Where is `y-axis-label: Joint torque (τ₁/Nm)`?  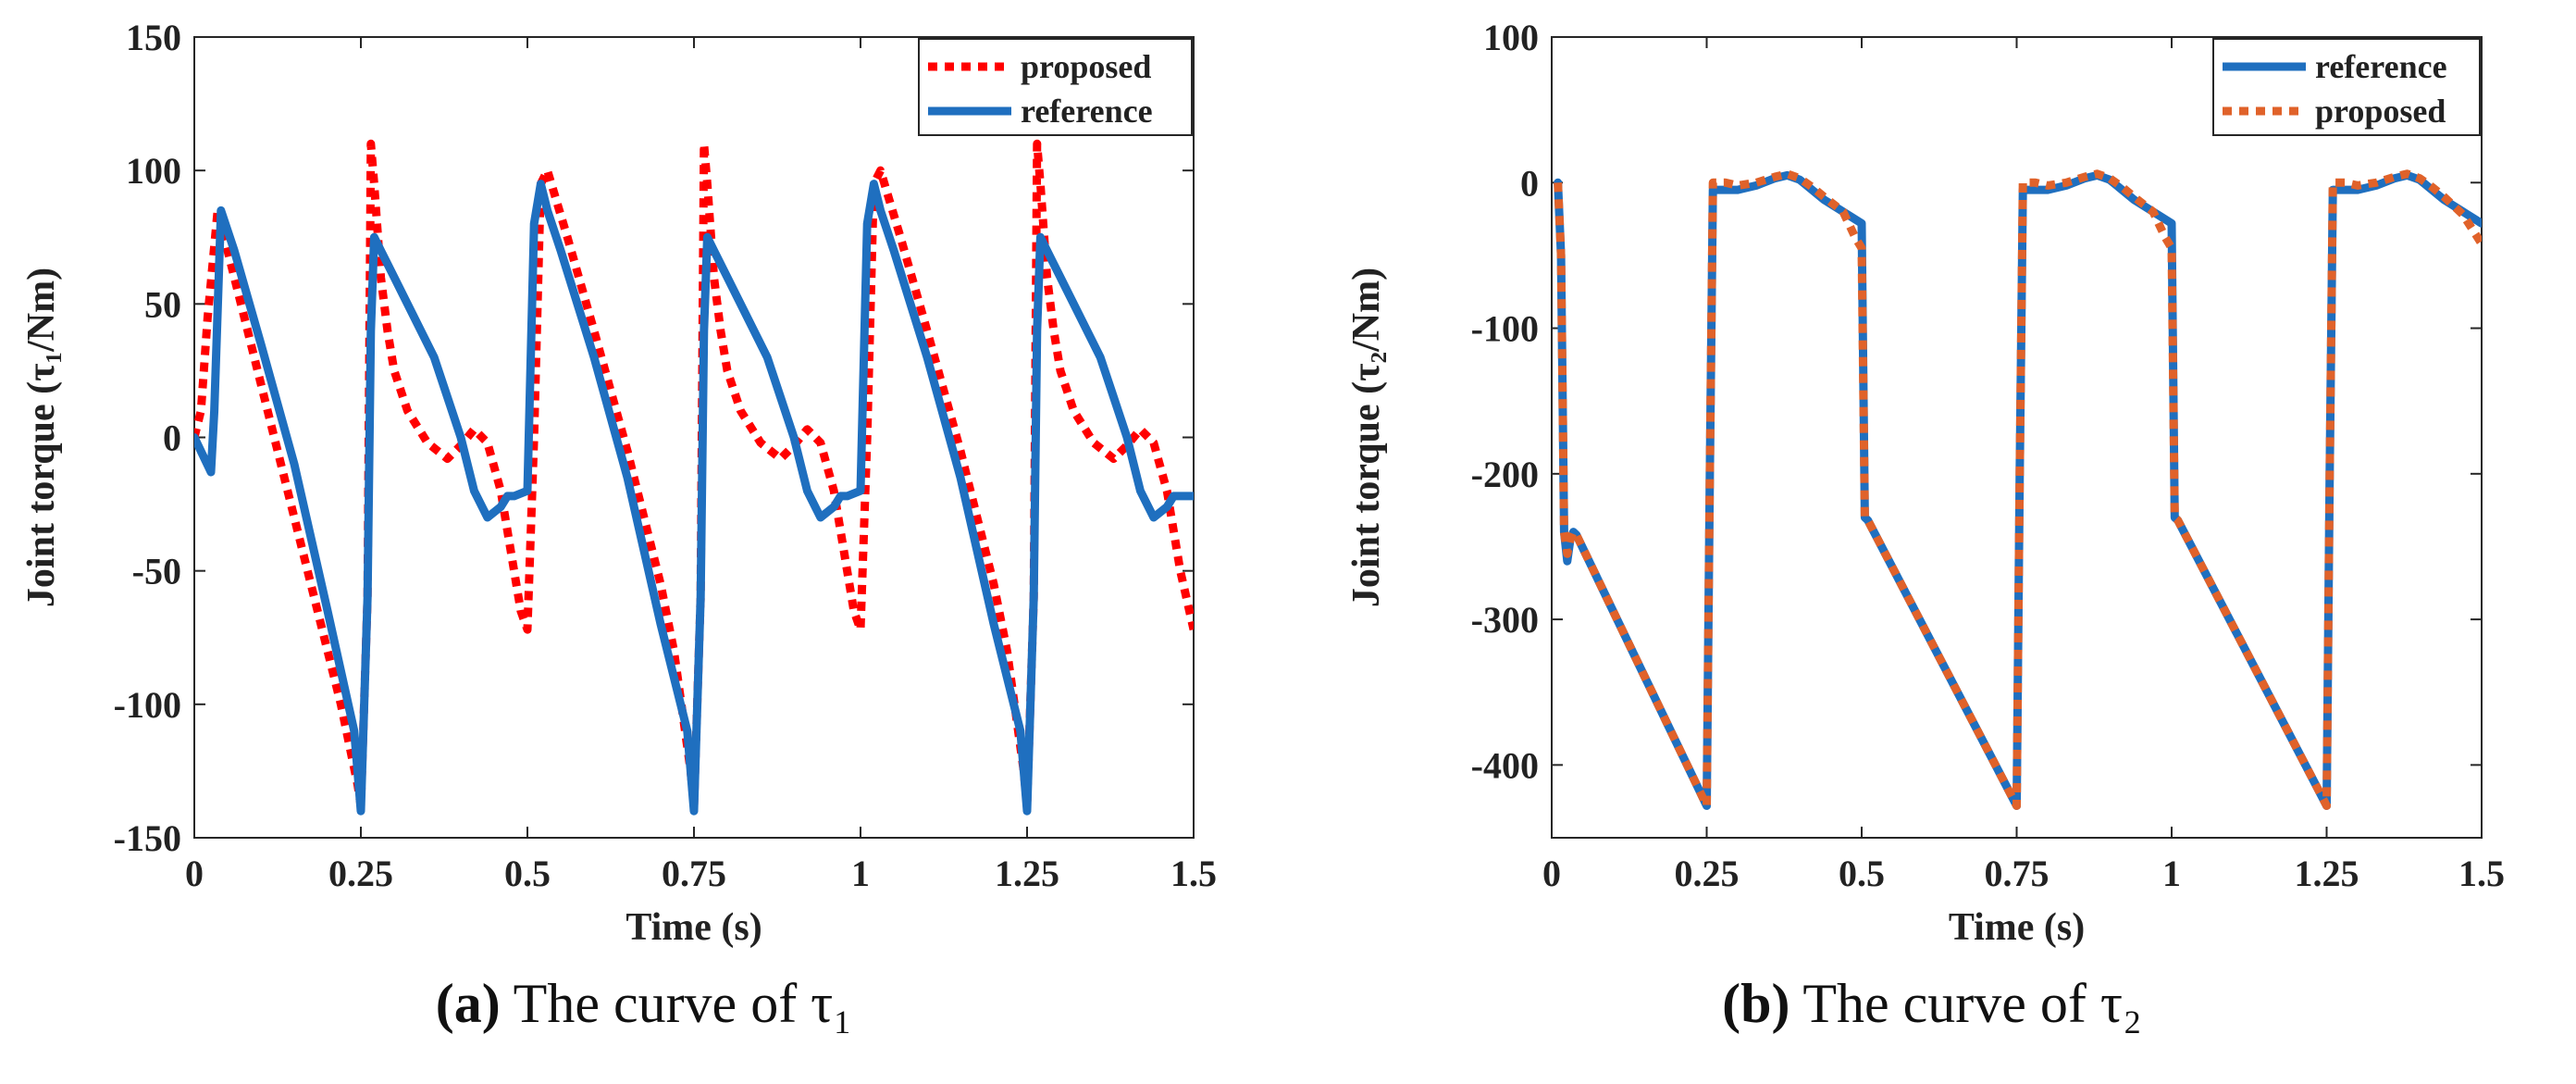 y-axis-label: Joint torque (τ₁/Nm) is located at coordinates (42, 437).